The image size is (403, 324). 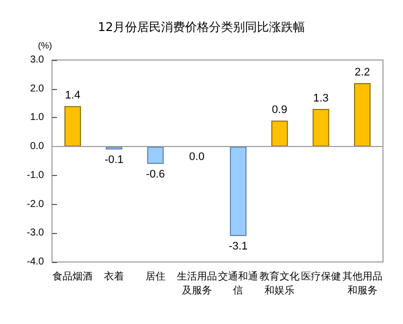 I want to click on x-tick-label: 食品烟酒, so click(x=72, y=276).